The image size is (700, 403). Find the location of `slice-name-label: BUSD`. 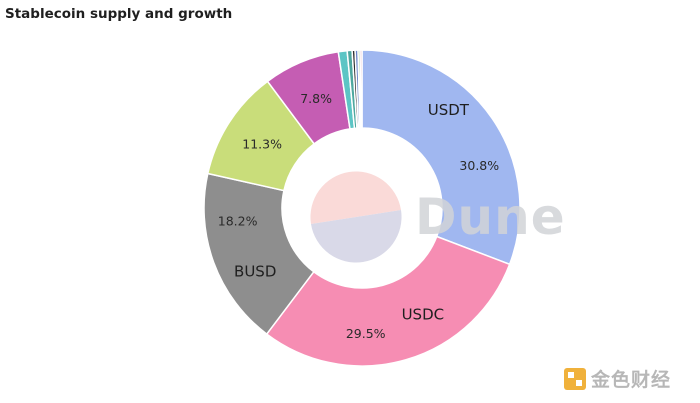

slice-name-label: BUSD is located at coordinates (255, 272).